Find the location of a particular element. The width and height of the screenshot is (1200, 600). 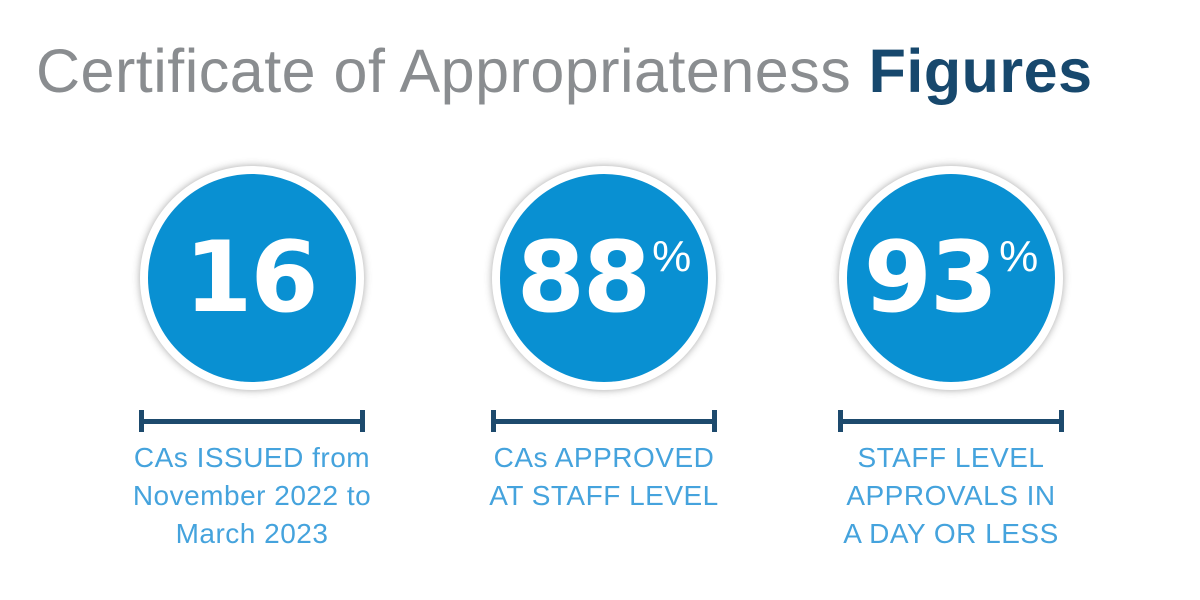

stat-number-group: 88 % is located at coordinates (604, 278).